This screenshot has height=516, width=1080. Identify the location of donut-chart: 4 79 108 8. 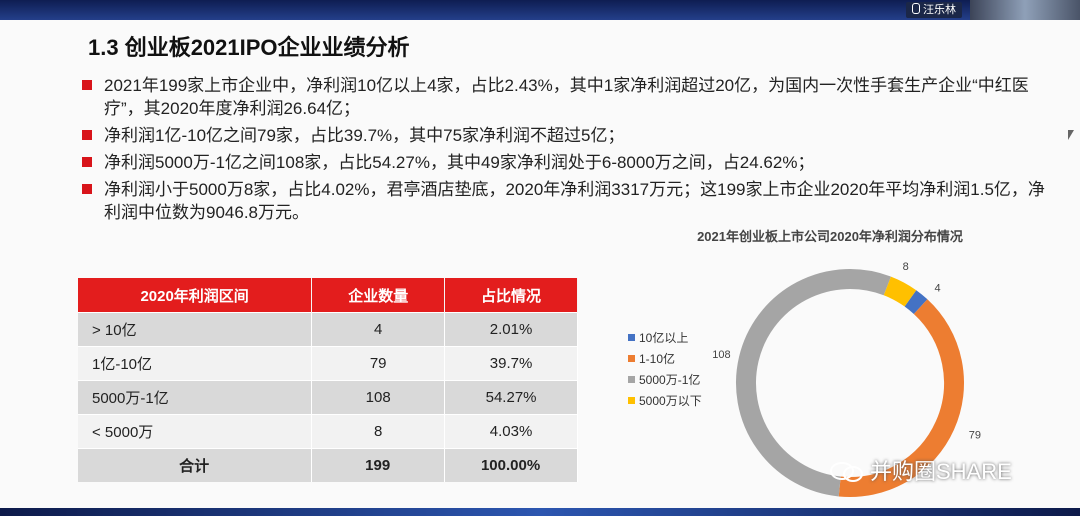
(846, 379).